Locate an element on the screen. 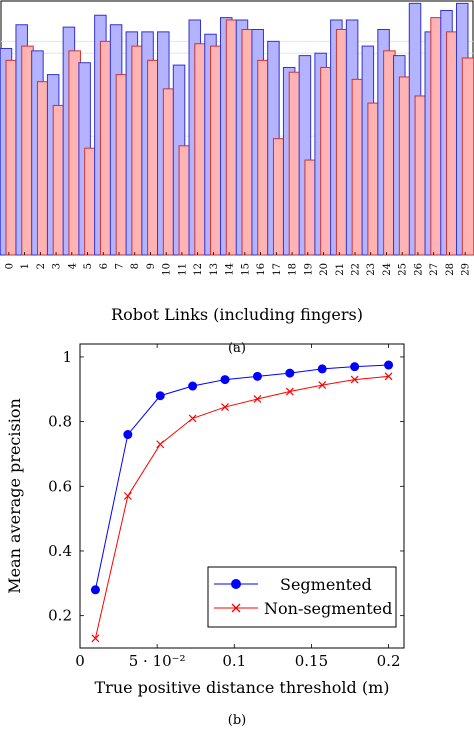 This screenshot has height=732, width=474. x-tick-label: 26 is located at coordinates (418, 269).